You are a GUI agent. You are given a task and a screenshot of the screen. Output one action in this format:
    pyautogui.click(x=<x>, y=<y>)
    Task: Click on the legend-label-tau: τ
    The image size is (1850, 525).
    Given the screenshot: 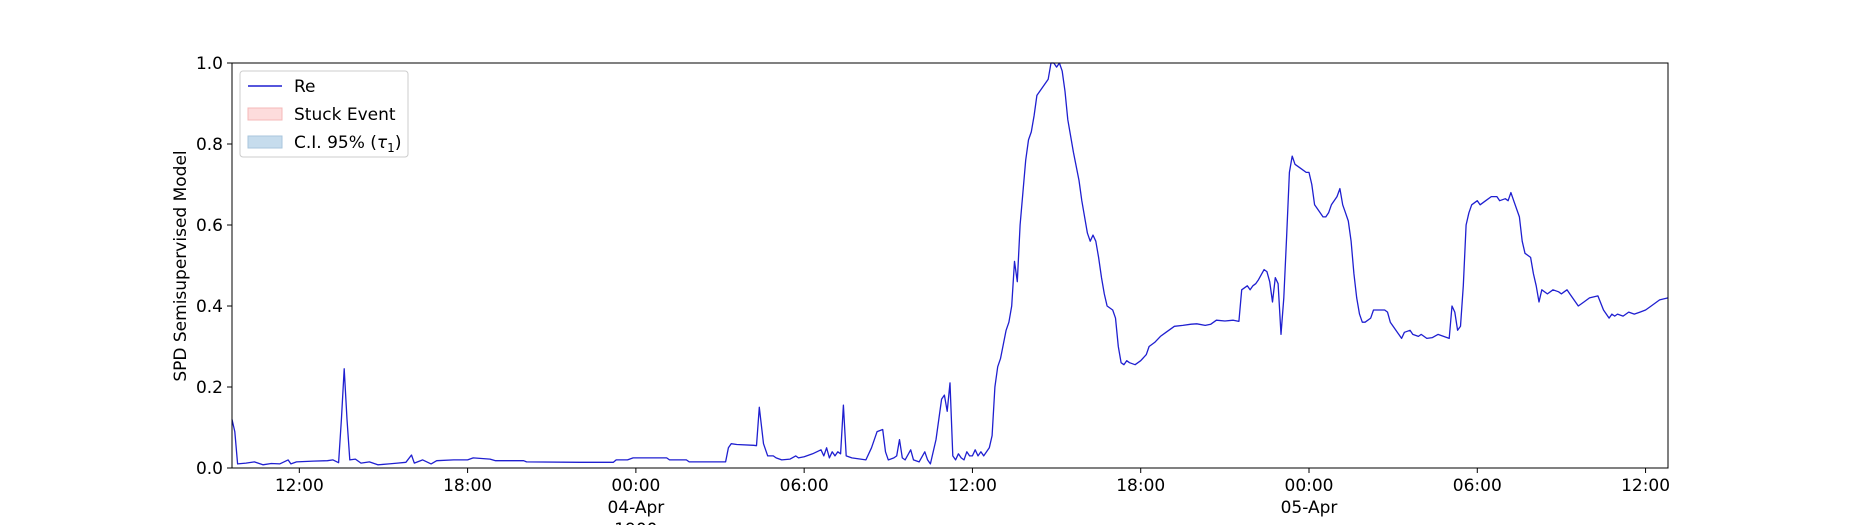 What is the action you would take?
    pyautogui.click(x=382, y=143)
    